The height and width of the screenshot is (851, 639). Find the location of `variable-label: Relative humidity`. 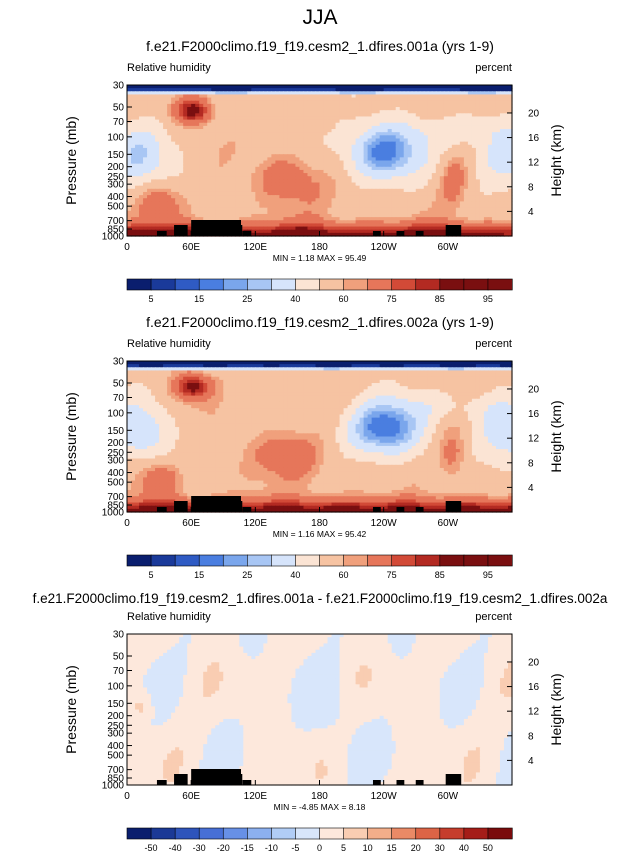

variable-label: Relative humidity is located at coordinates (169, 68).